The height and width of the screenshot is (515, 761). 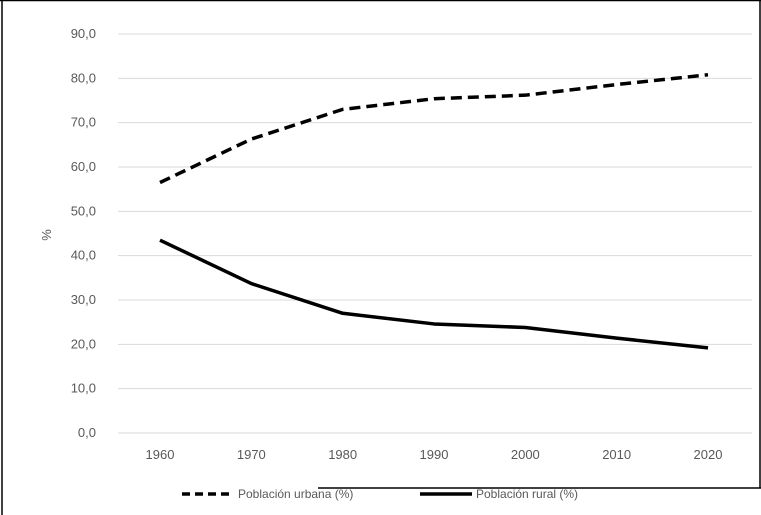 I want to click on x-tick-label: 1970, so click(x=251, y=454).